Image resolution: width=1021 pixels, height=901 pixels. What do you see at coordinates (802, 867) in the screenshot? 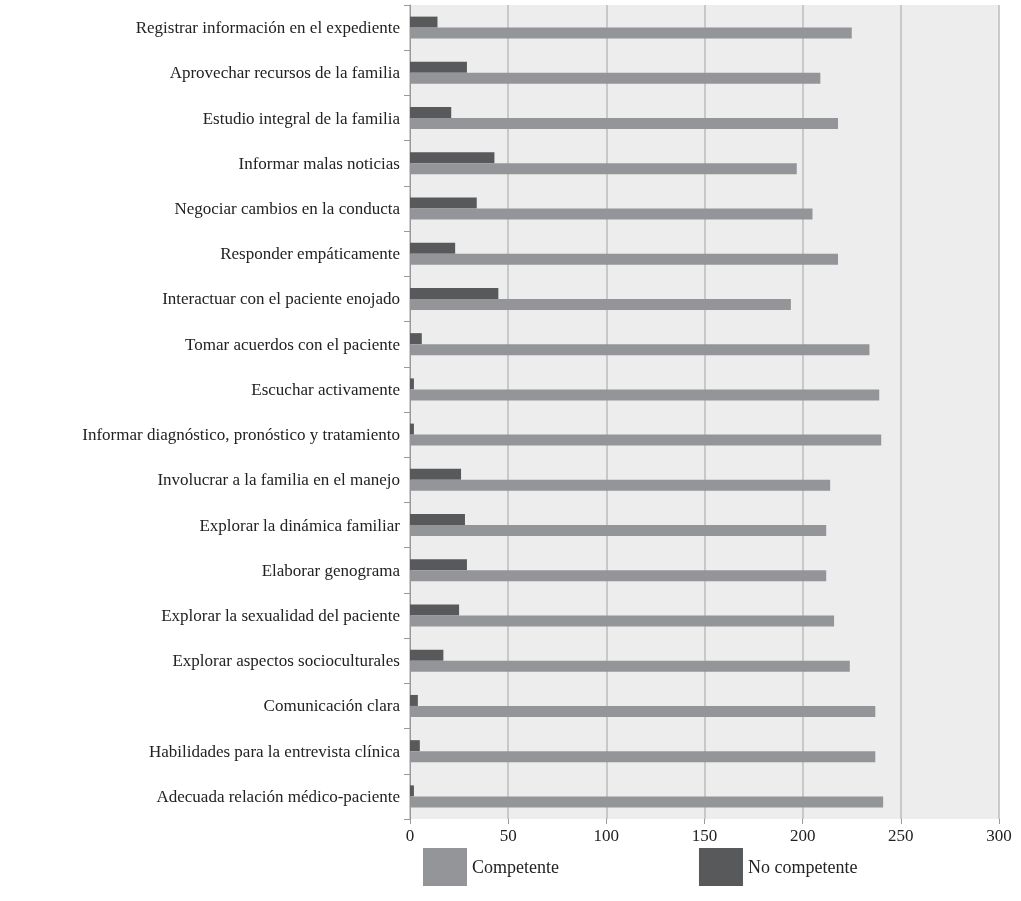
I see `legend-label: No competente` at bounding box center [802, 867].